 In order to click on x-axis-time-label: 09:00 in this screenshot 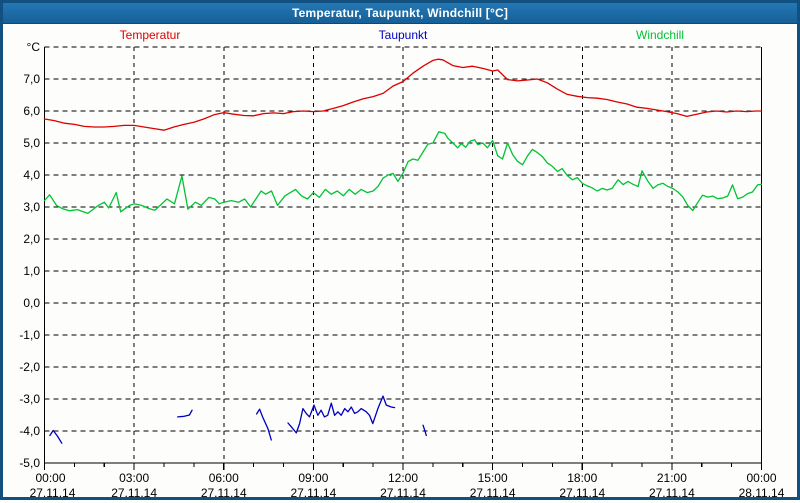, I will do `click(313, 478)`.